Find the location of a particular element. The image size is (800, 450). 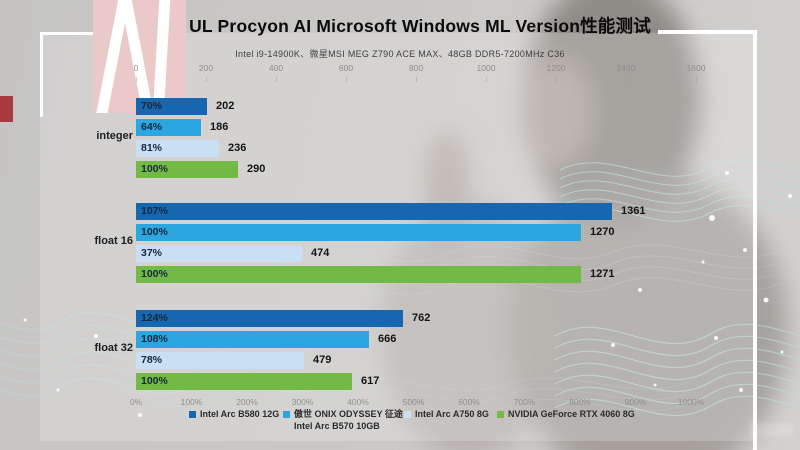

bar: 107% is located at coordinates (374, 211).